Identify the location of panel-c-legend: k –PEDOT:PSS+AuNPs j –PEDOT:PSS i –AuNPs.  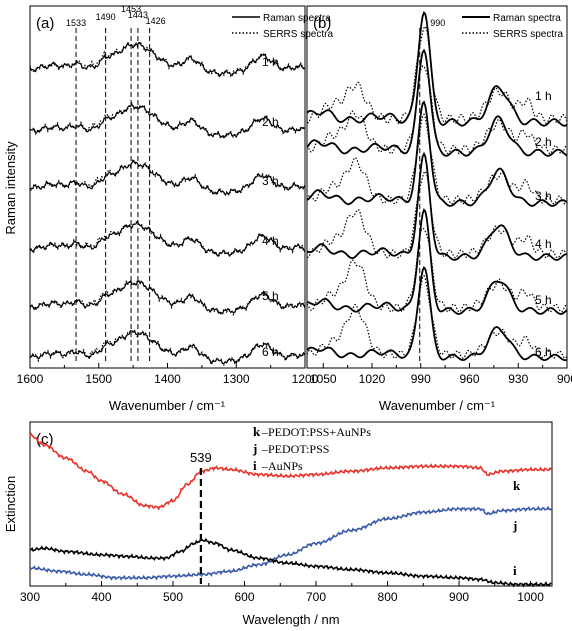
(311, 448).